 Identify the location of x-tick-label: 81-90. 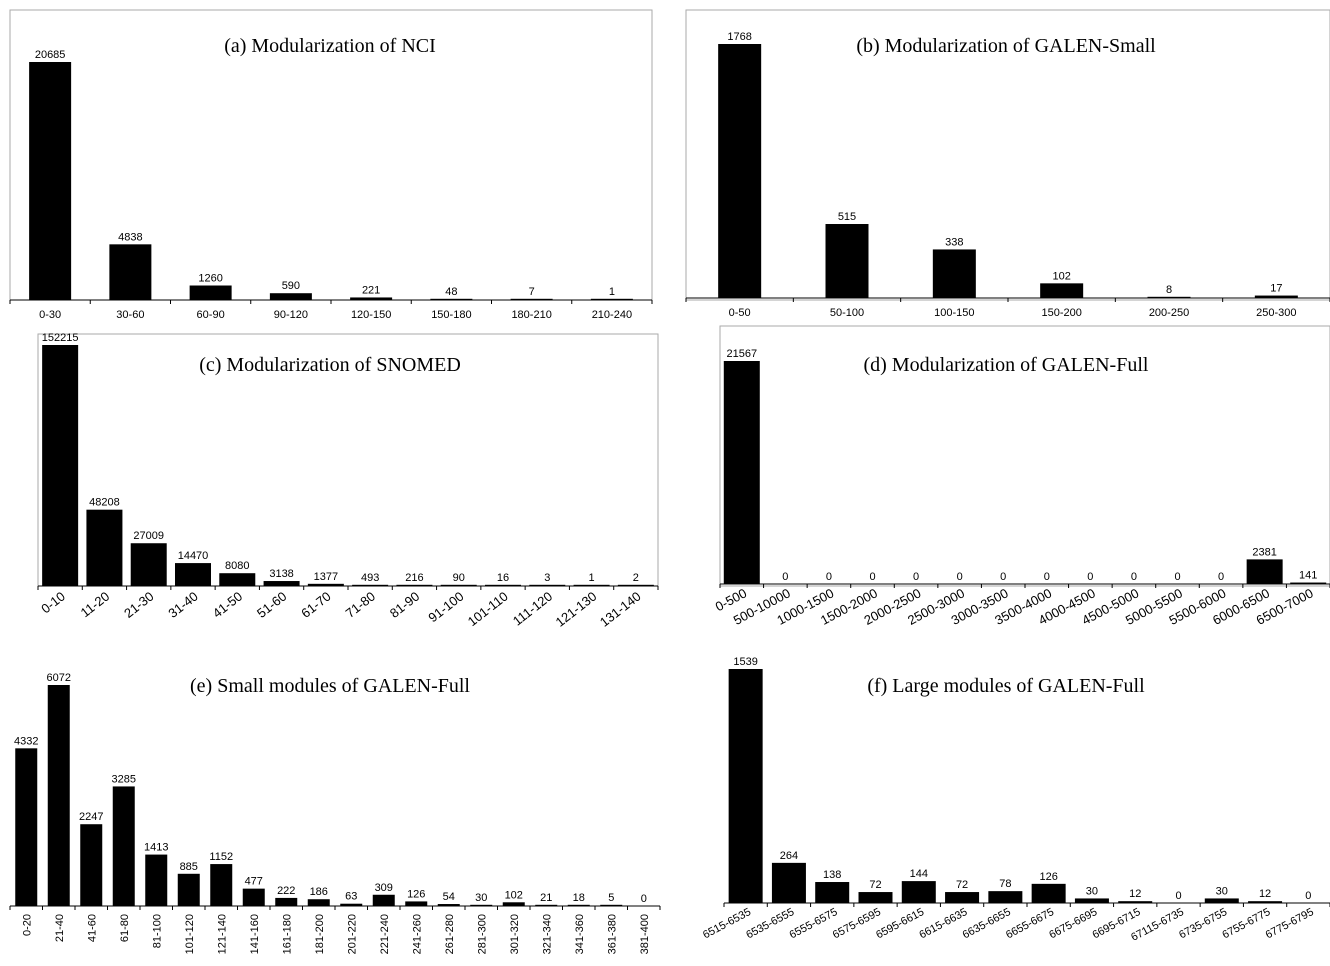
(404, 605).